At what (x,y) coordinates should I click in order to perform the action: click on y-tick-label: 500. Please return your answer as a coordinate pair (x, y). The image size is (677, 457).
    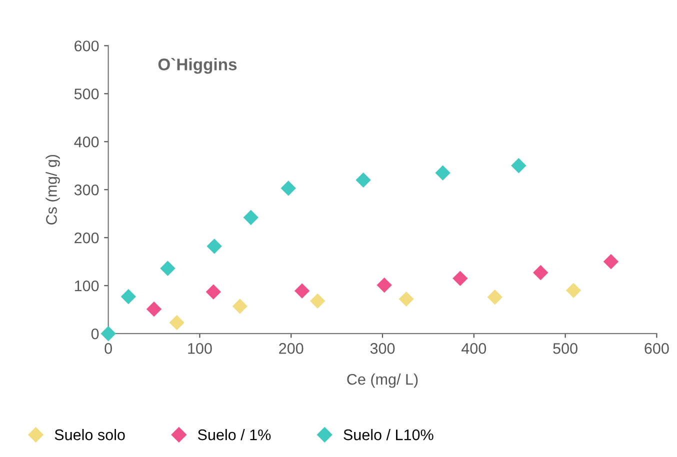
    Looking at the image, I should click on (86, 94).